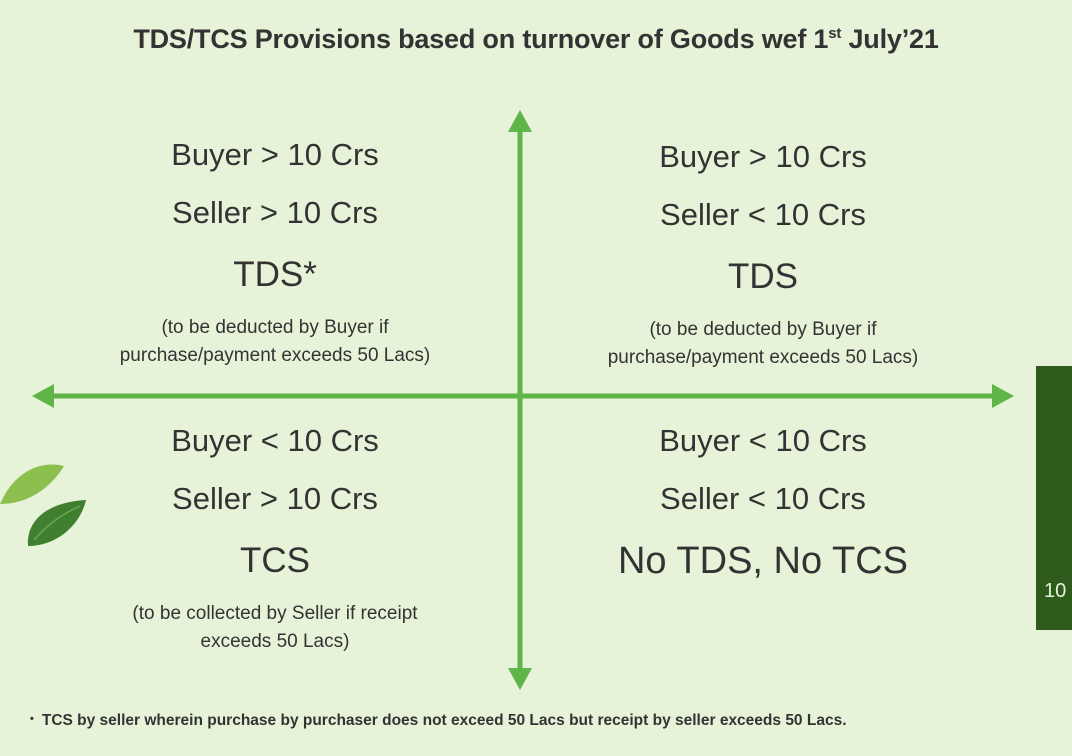  Describe the element at coordinates (275, 274) in the screenshot. I see `tax-label: TDS*` at that location.